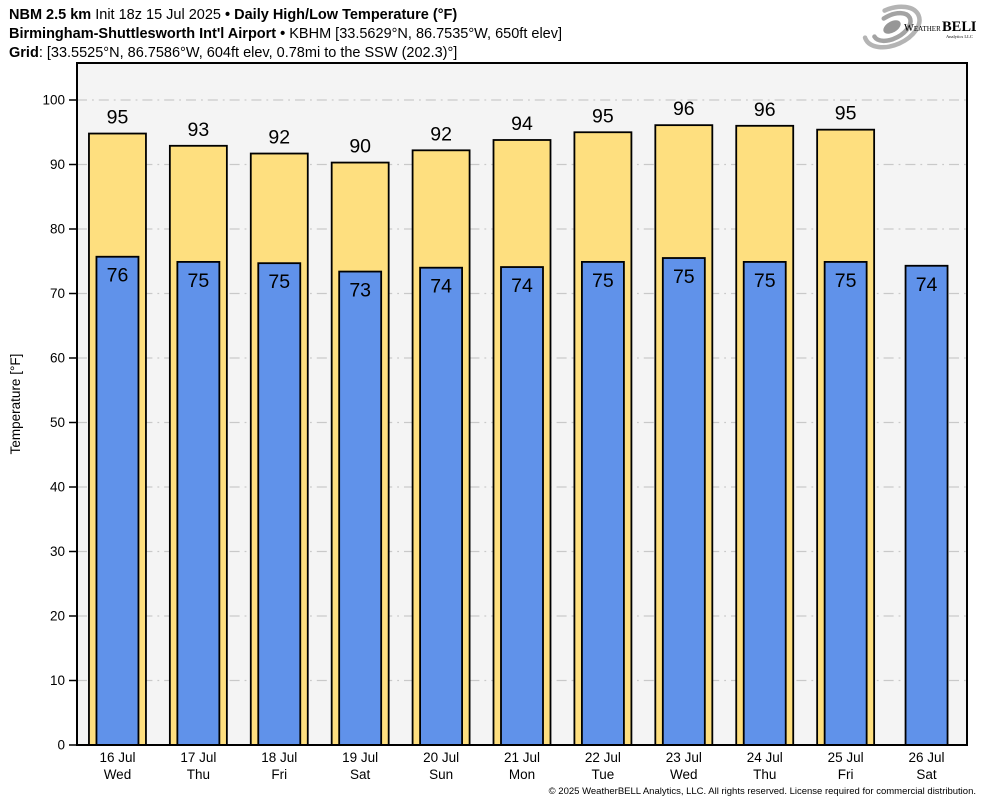 The width and height of the screenshot is (984, 808). What do you see at coordinates (158, 15) in the screenshot?
I see `init-time: Init 18z 15 Jul 2025` at bounding box center [158, 15].